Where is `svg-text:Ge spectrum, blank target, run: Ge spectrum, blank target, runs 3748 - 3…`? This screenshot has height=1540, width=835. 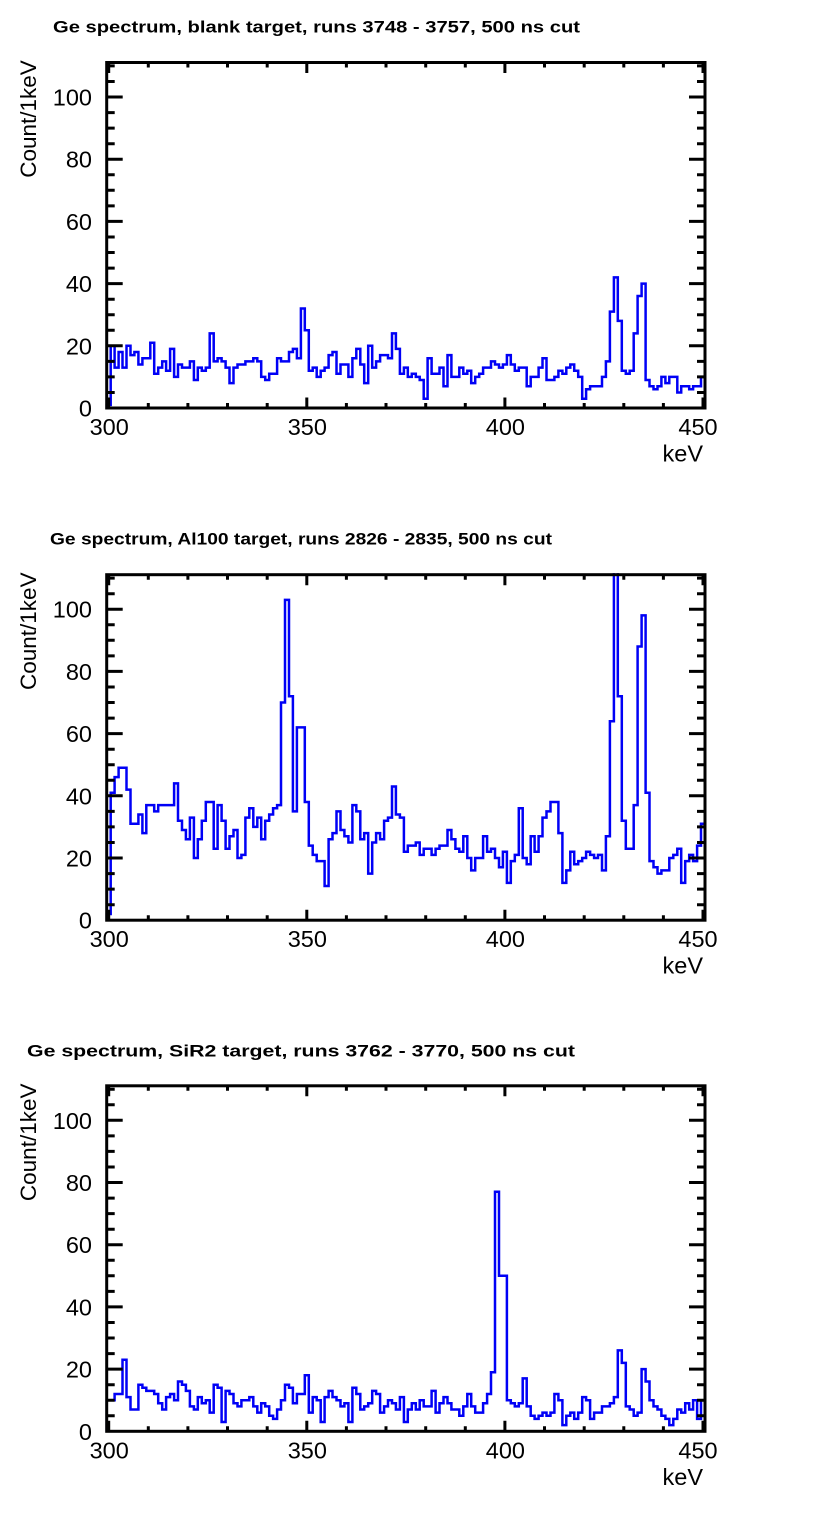
svg-text:Ge spectrum, blank target, run: Ge spectrum, blank target, runs 3748 - 3… is located at coordinates (316, 27).